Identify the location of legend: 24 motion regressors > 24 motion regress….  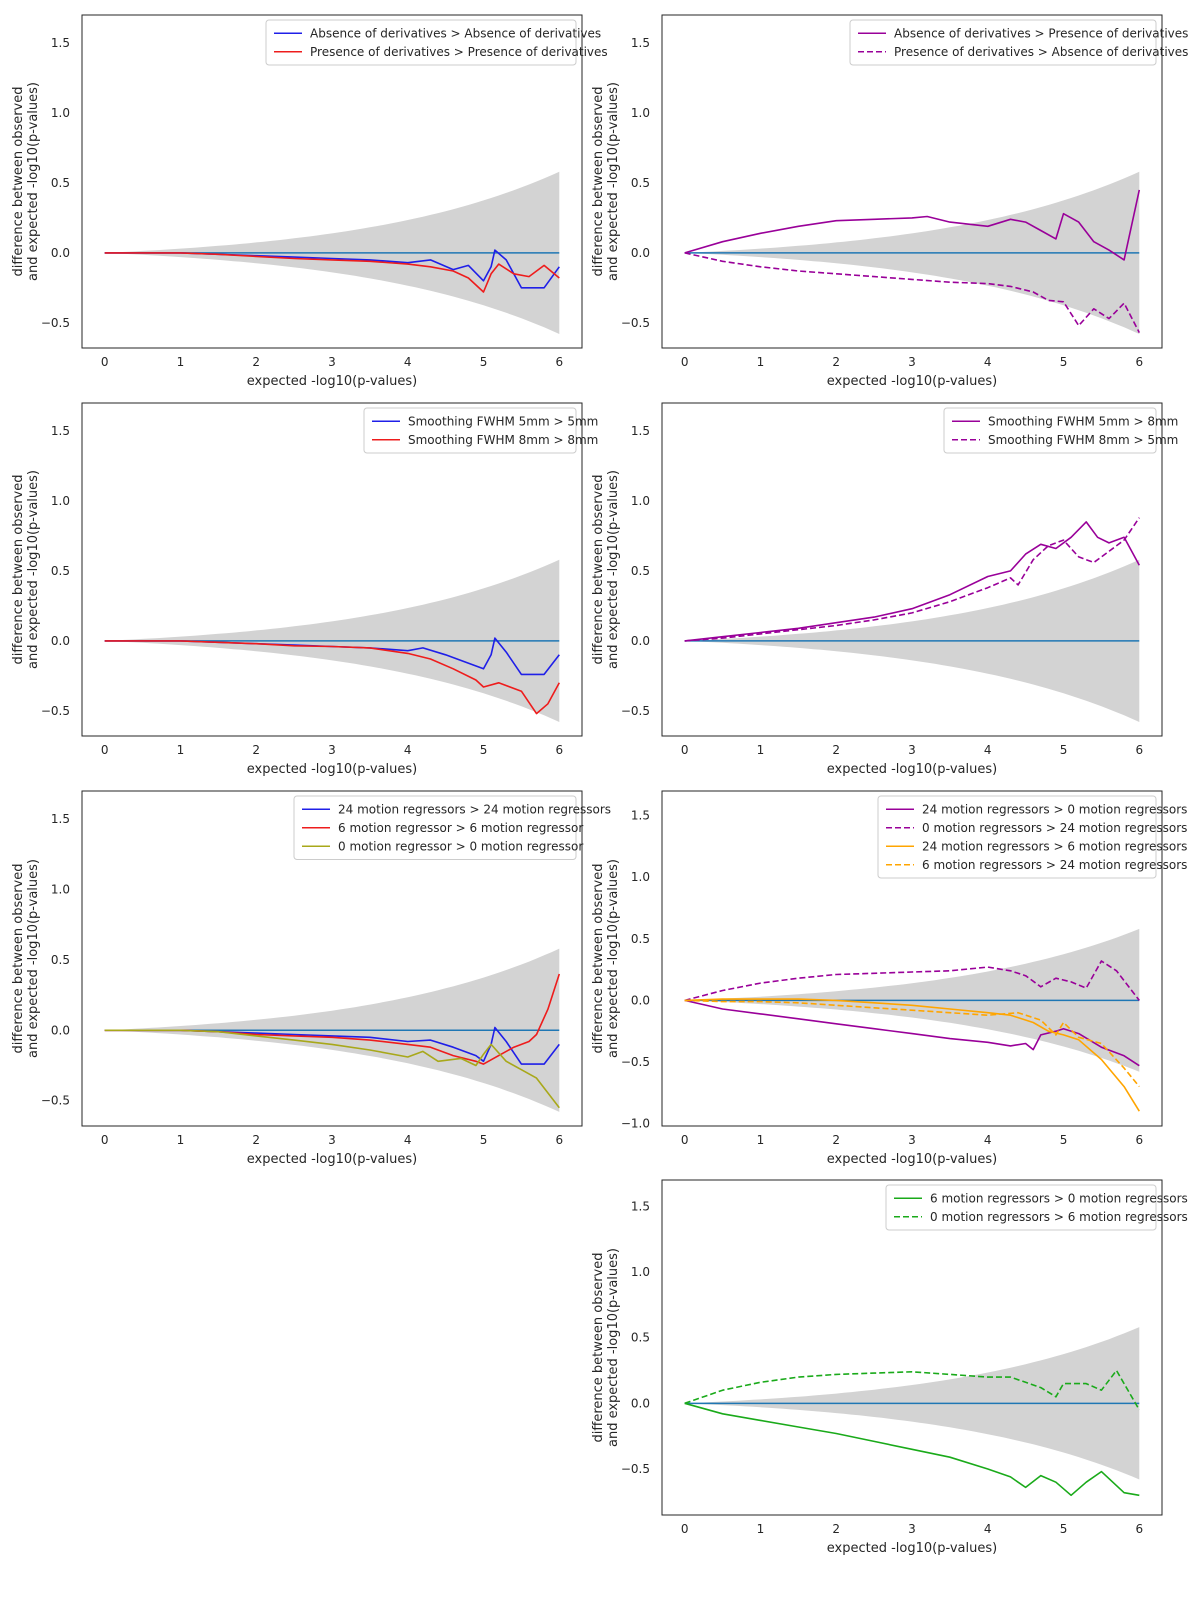
(452, 827).